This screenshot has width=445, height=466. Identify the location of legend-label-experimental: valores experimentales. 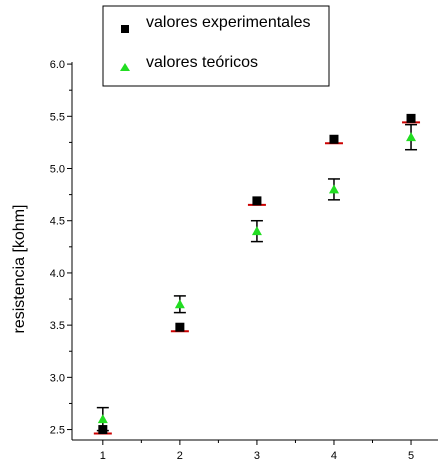
(228, 22).